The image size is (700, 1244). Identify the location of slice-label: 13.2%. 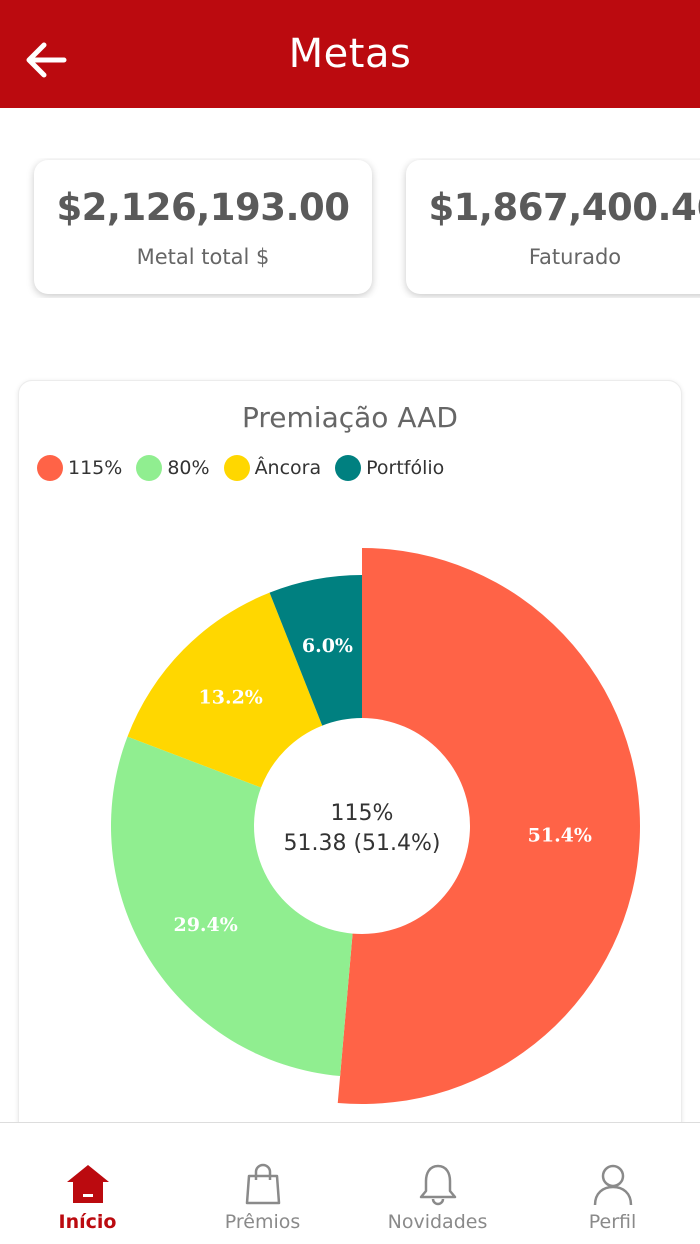
(231, 697).